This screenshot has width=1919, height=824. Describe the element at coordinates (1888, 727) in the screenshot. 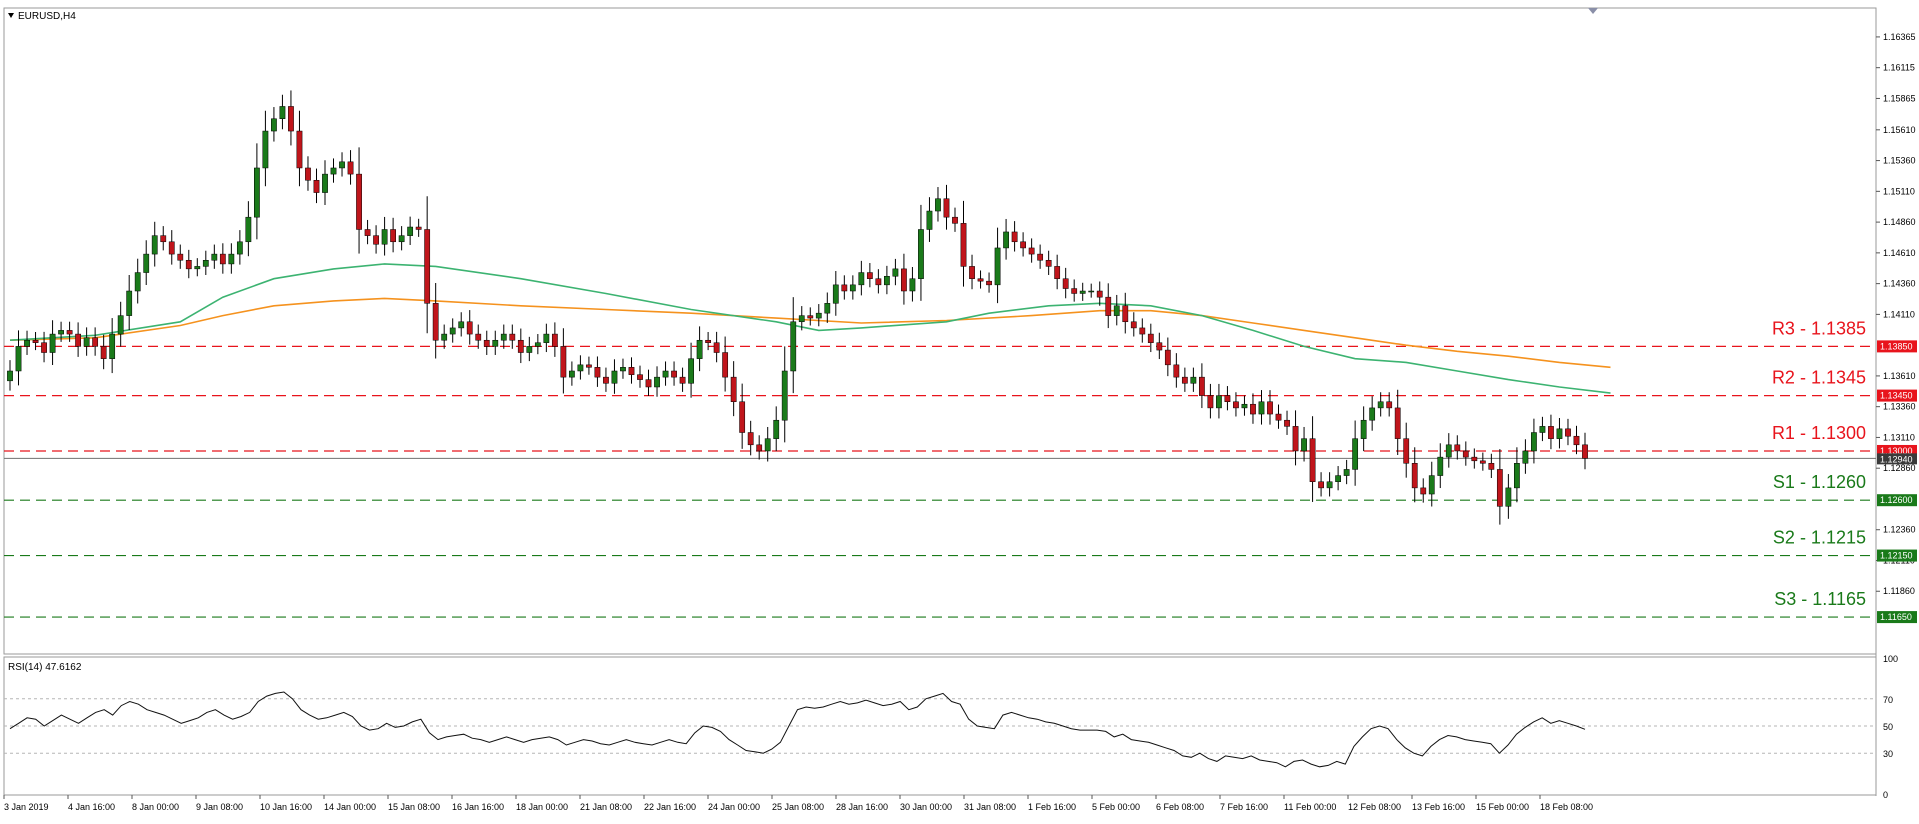

I see `rsi-tick-label: 50` at that location.